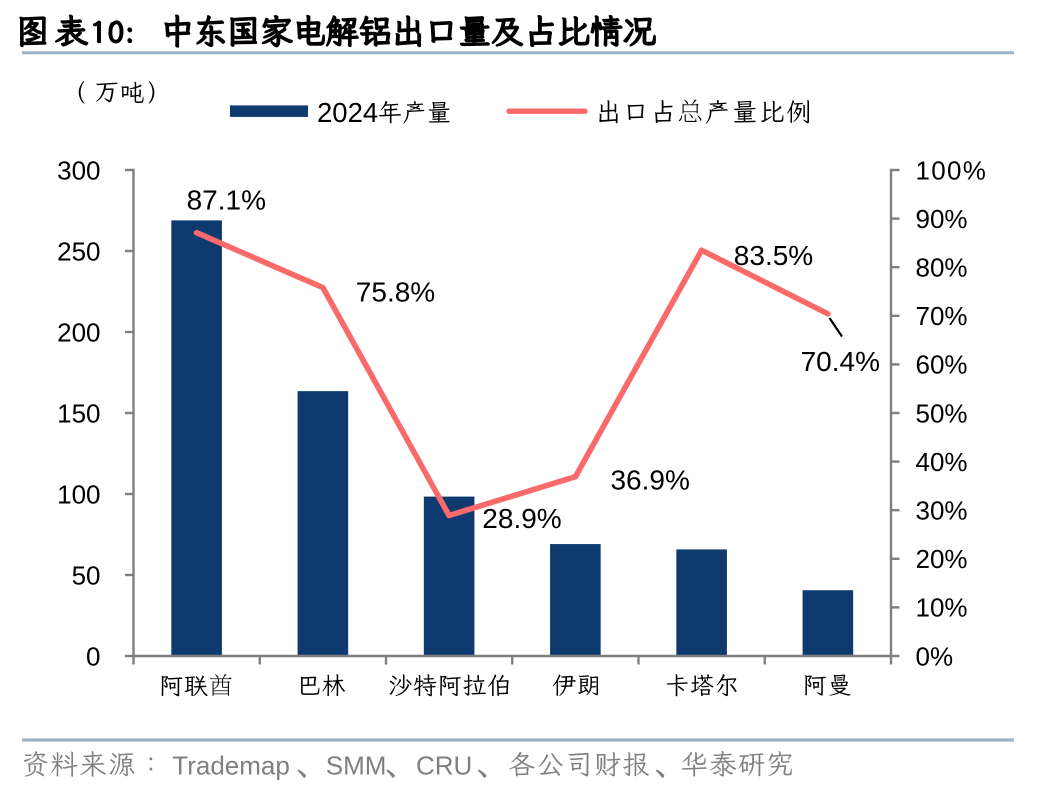 The image size is (1048, 797). Describe the element at coordinates (356, 766) in the screenshot. I see `svg-text: SMM` at that location.